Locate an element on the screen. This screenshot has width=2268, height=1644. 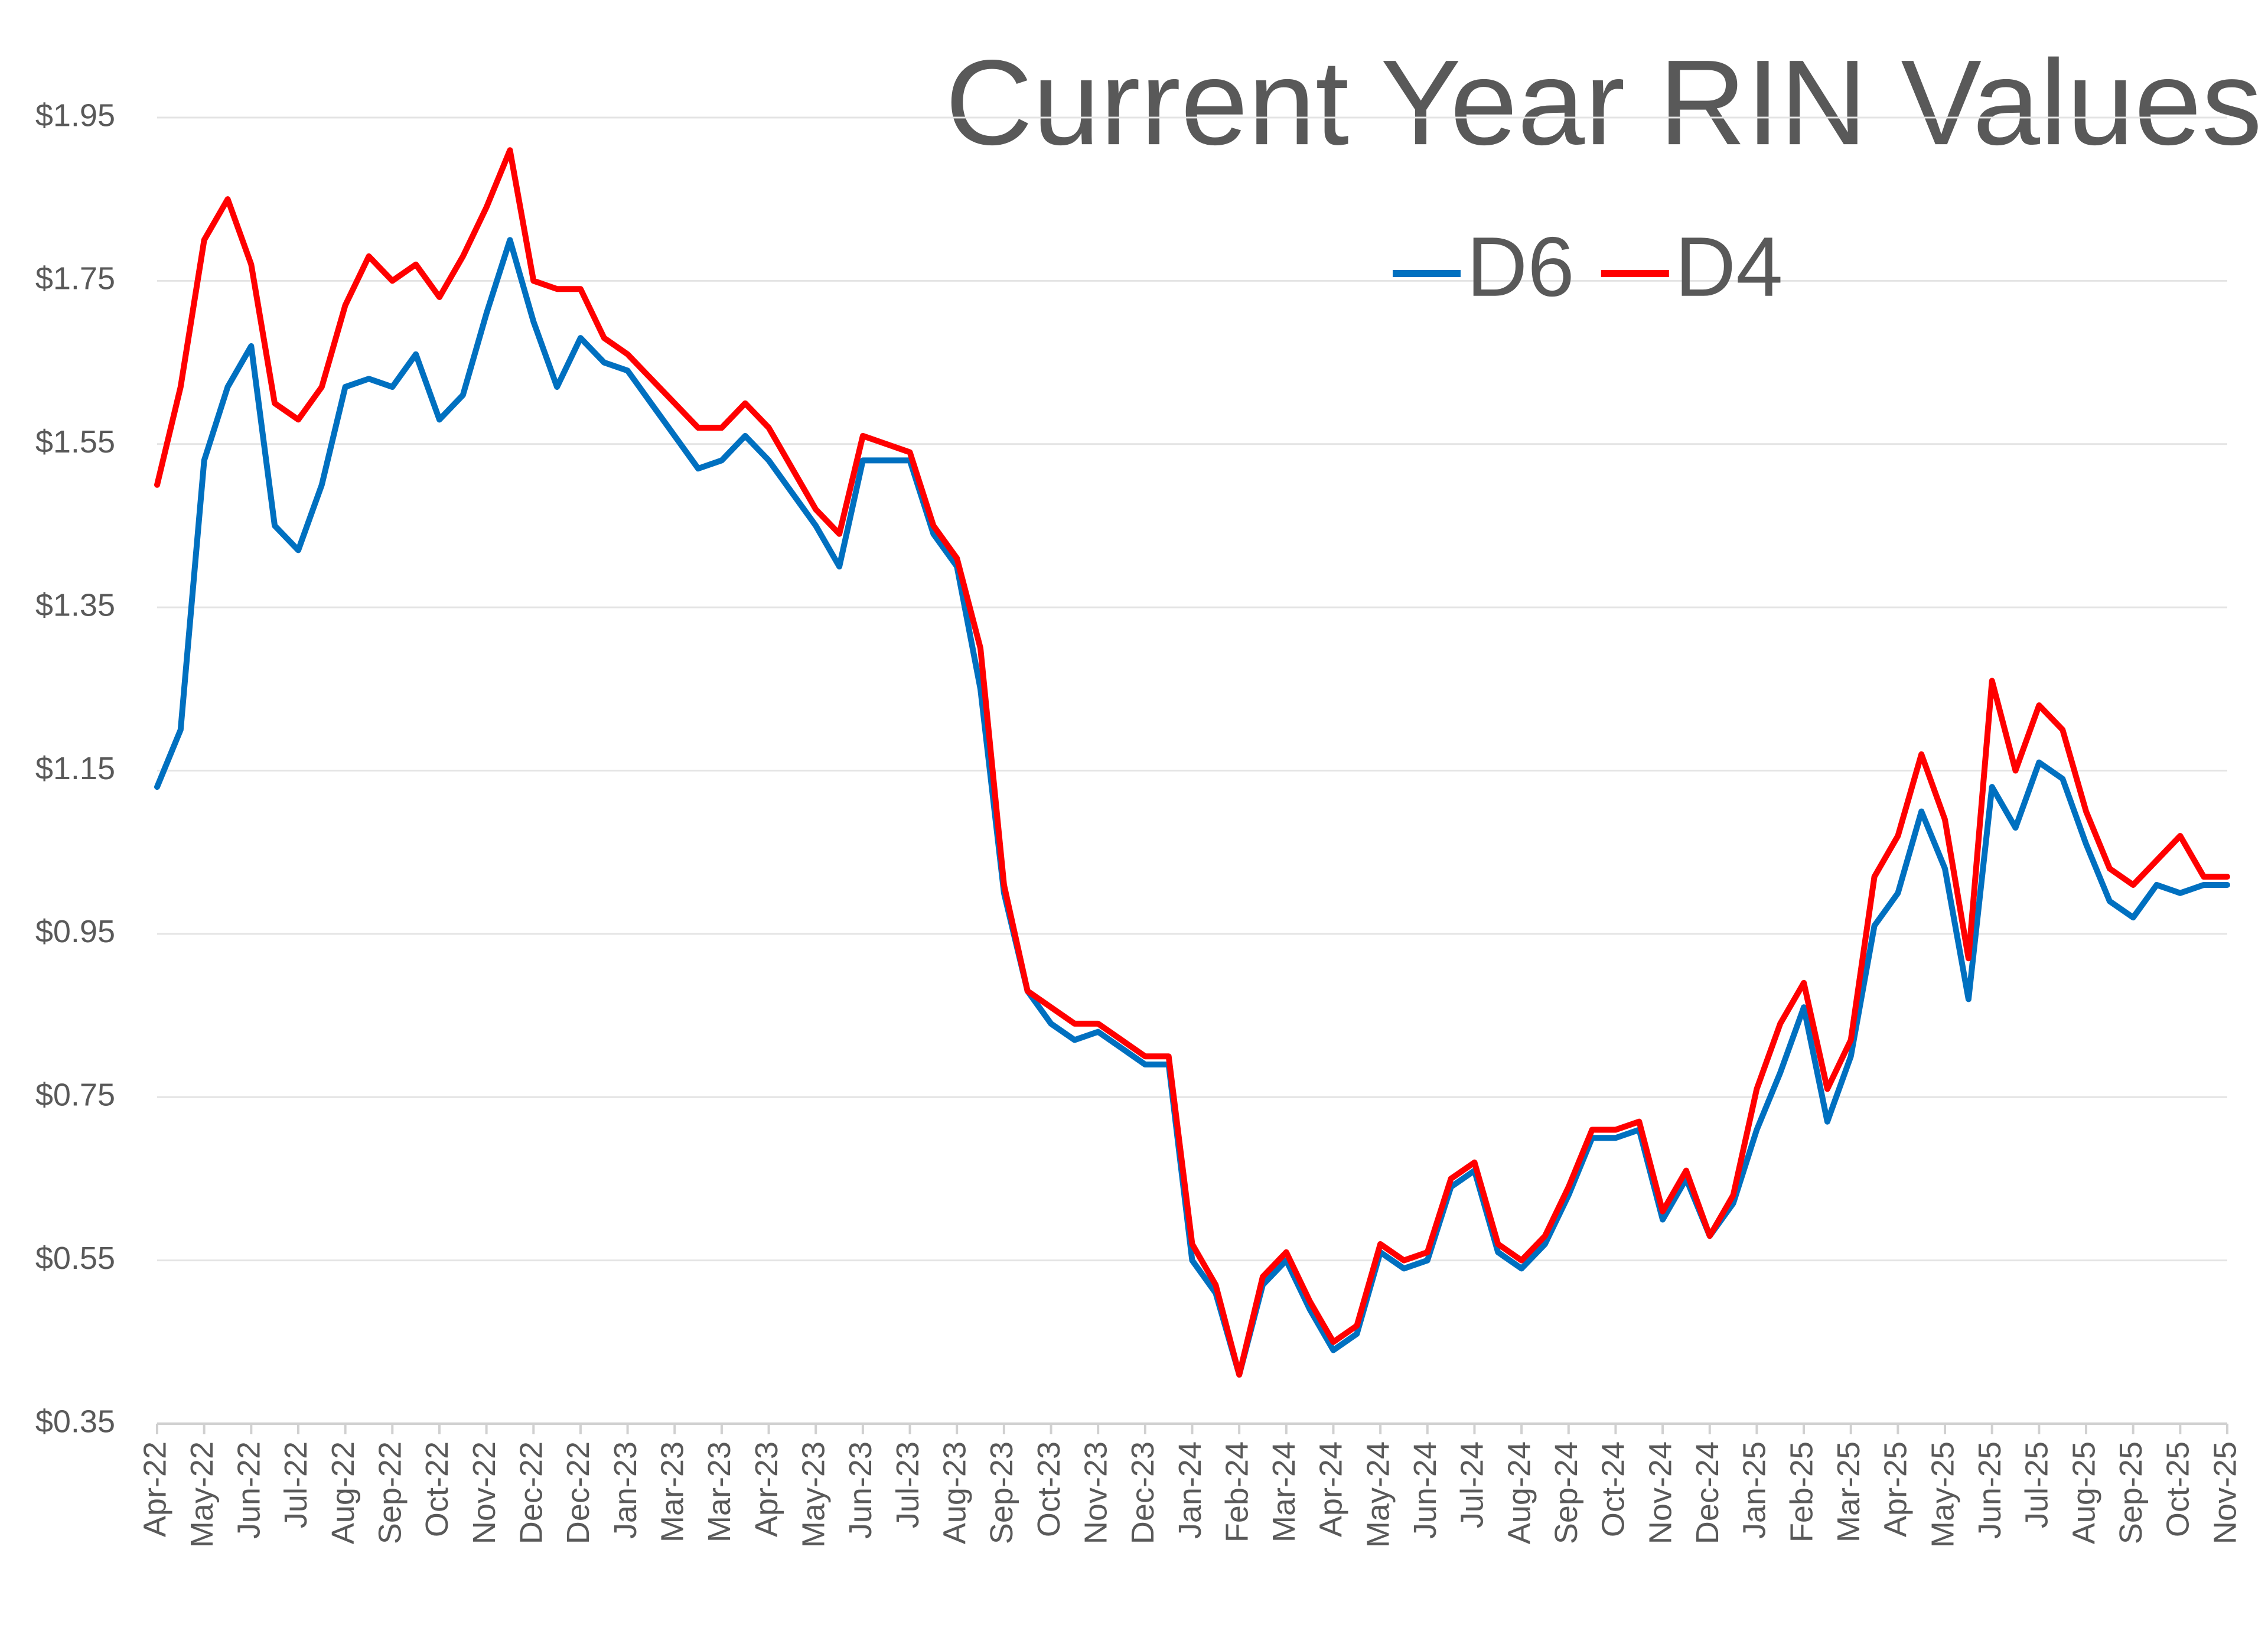
x-tick-label: Apr-25 is located at coordinates (1896, 1489).